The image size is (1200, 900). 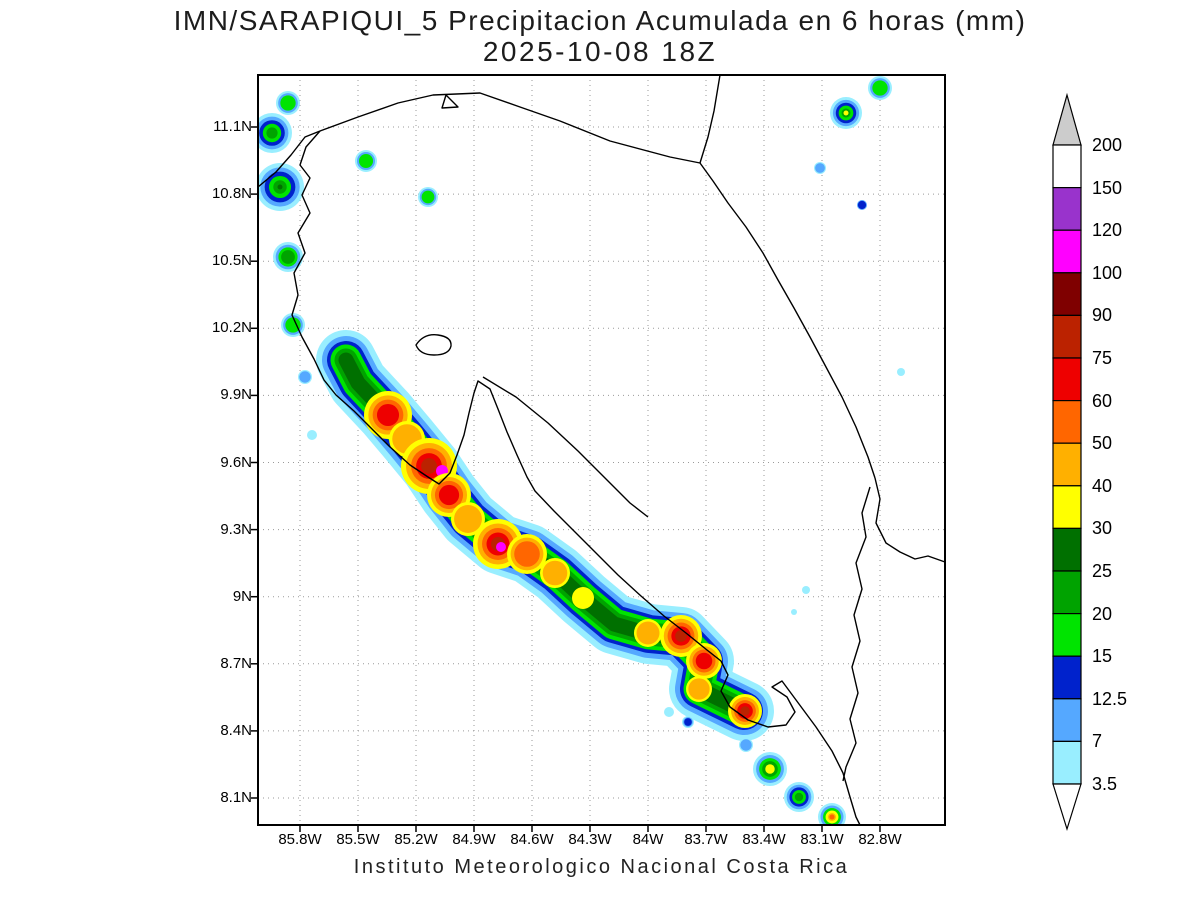 What do you see at coordinates (1067, 807) in the screenshot?
I see `colorbar-bottom-arrow` at bounding box center [1067, 807].